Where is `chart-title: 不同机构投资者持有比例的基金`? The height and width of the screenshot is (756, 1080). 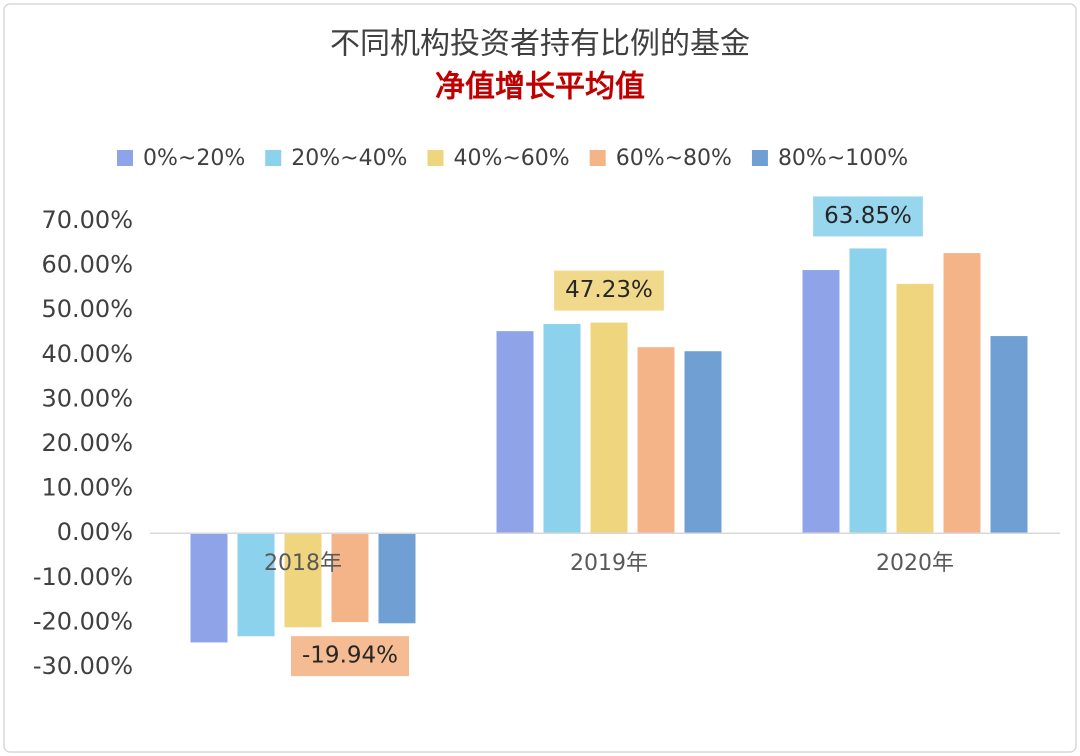
chart-title: 不同机构投资者持有比例的基金 is located at coordinates (540, 44).